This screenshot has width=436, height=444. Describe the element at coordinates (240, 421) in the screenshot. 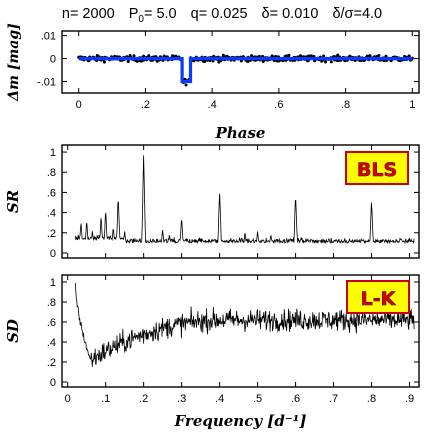

I see `lk-xlabel: Frequency [d⁻¹]` at that location.